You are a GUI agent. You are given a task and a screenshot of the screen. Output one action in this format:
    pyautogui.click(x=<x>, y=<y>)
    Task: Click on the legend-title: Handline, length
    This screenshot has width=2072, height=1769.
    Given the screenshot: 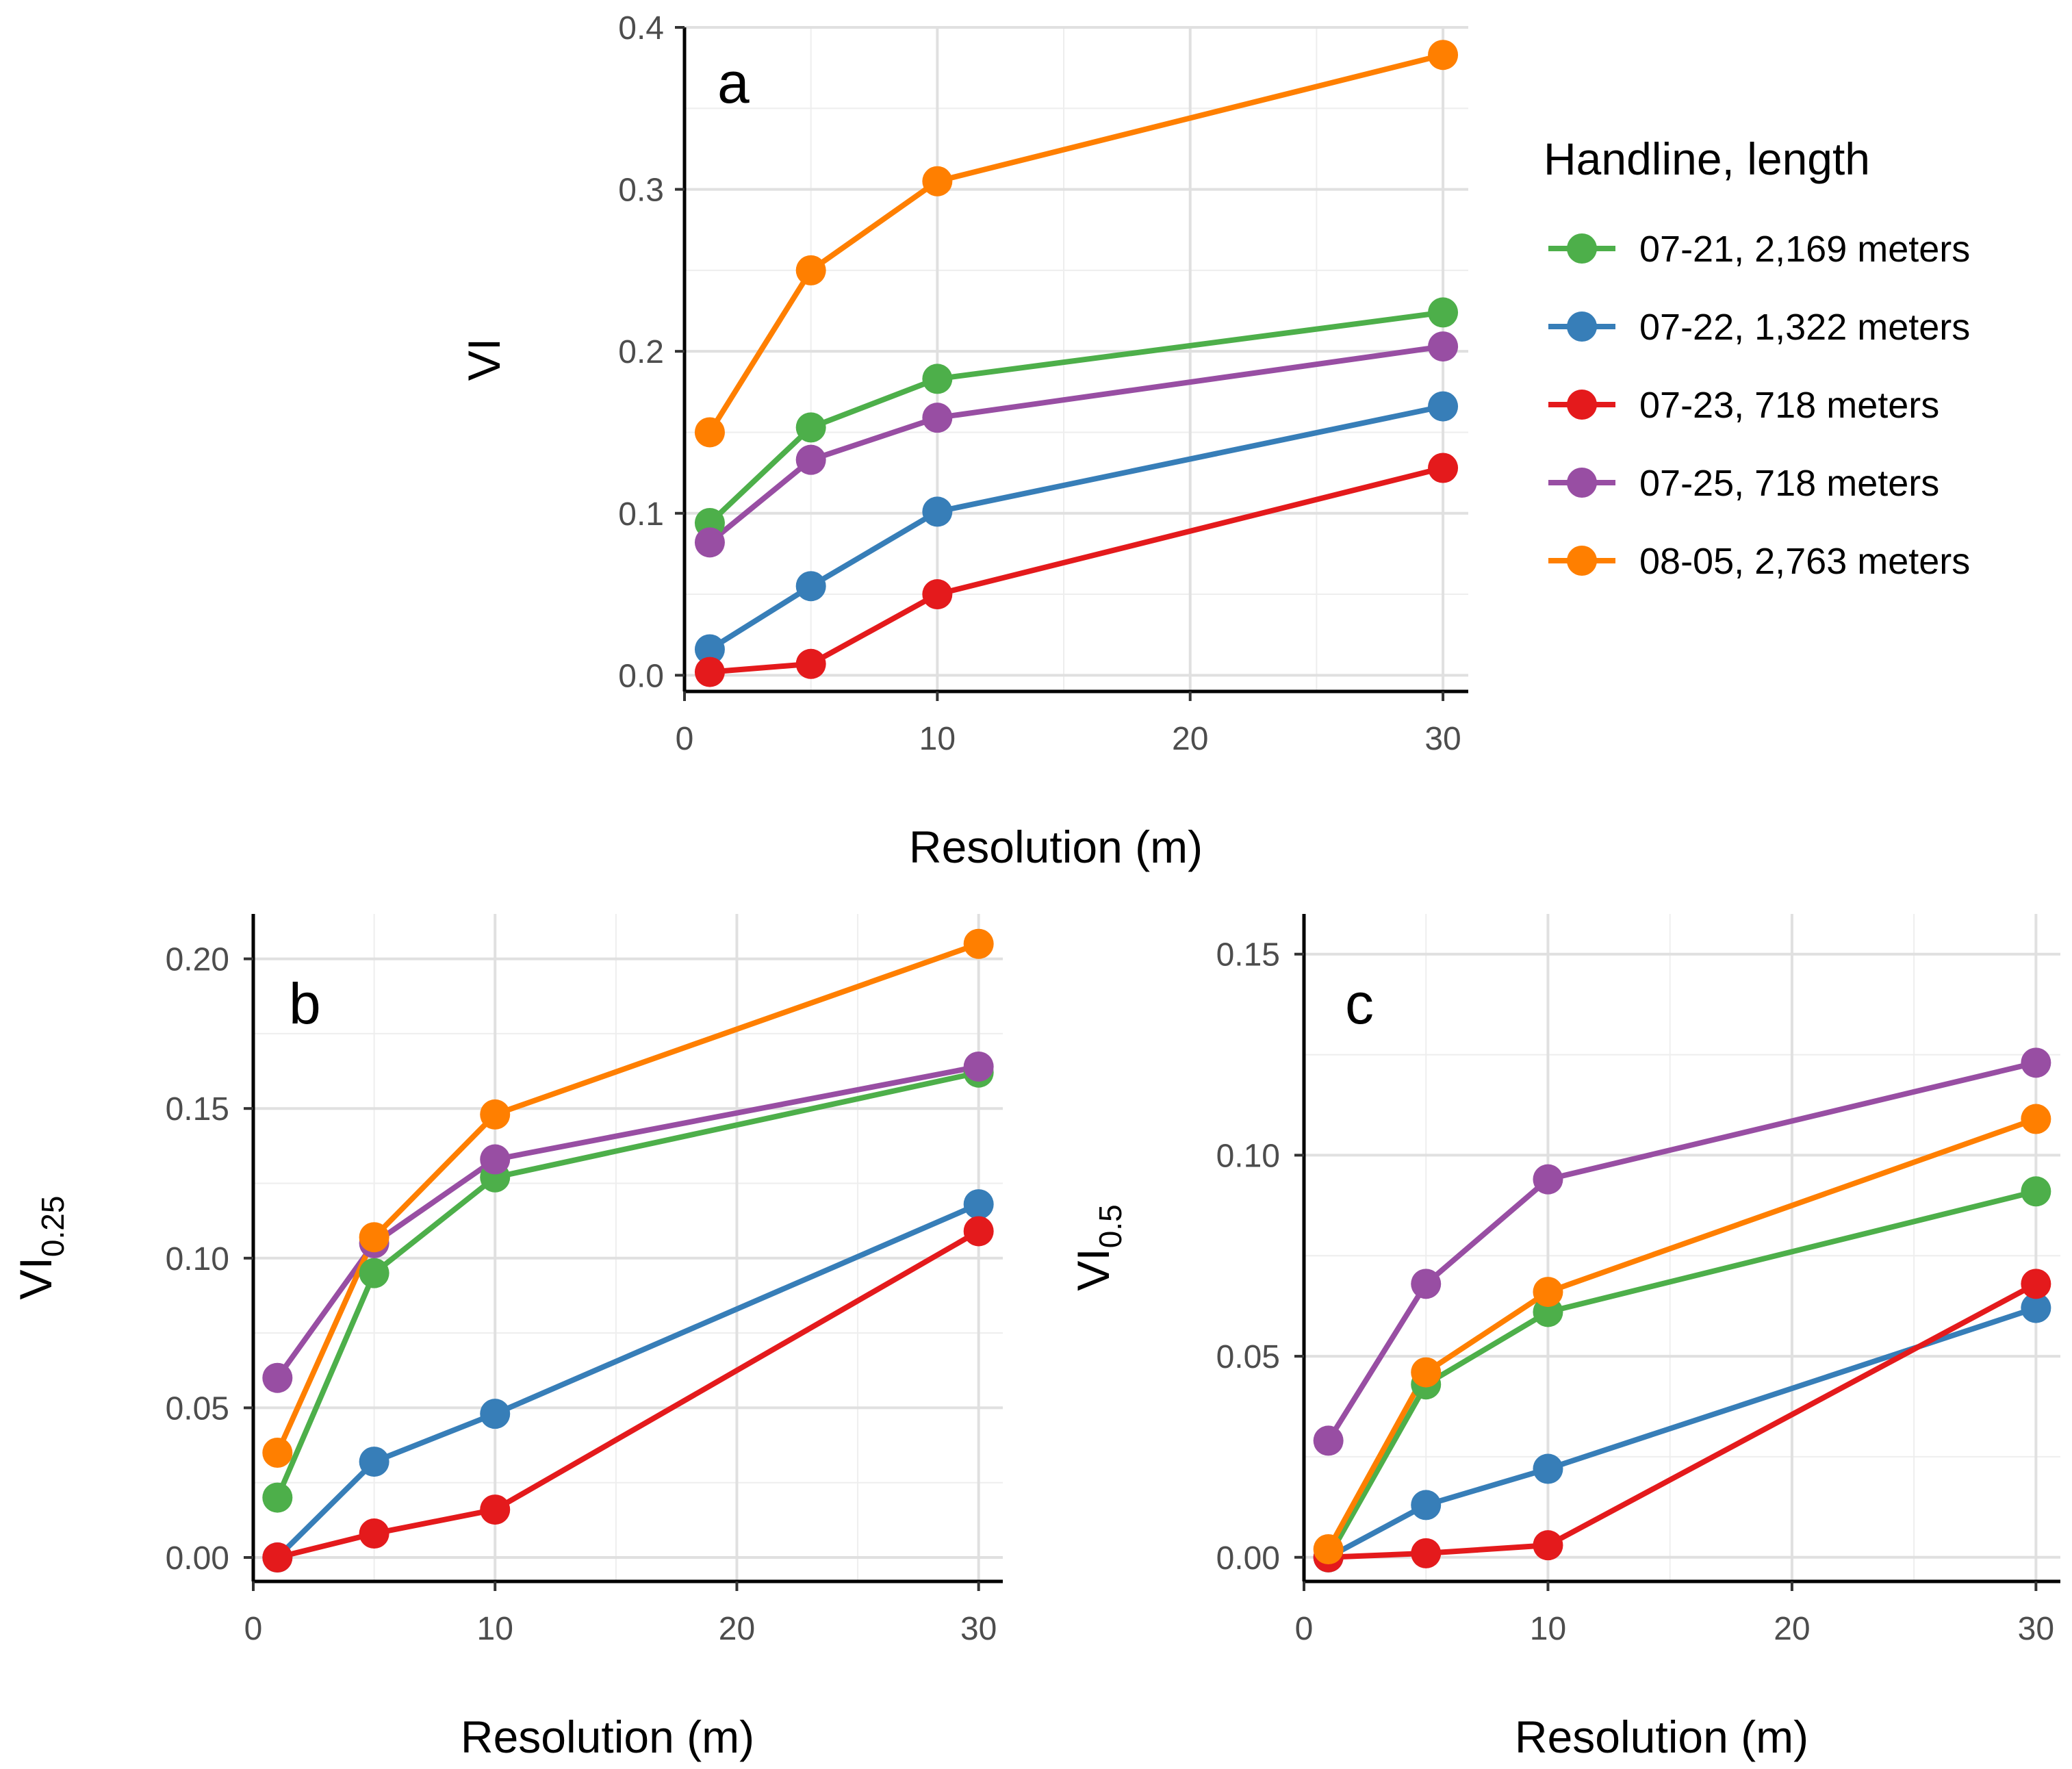 What is the action you would take?
    pyautogui.click(x=1707, y=159)
    